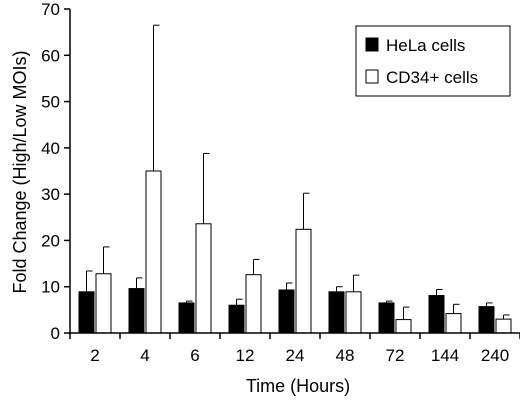 The width and height of the screenshot is (520, 402). I want to click on x-tick-label: 6, so click(194, 355).